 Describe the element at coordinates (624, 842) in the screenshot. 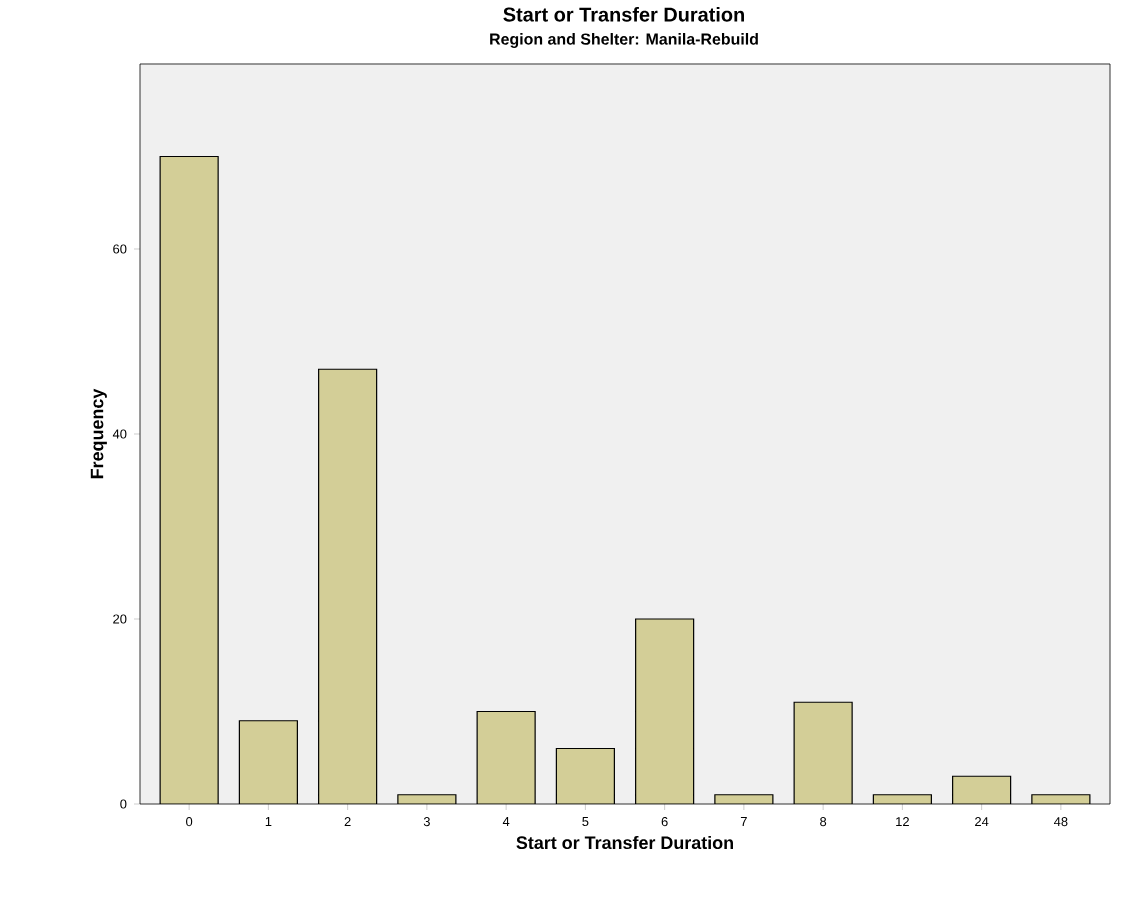

I see `x-axis-title: Start or Transfer Duration` at that location.